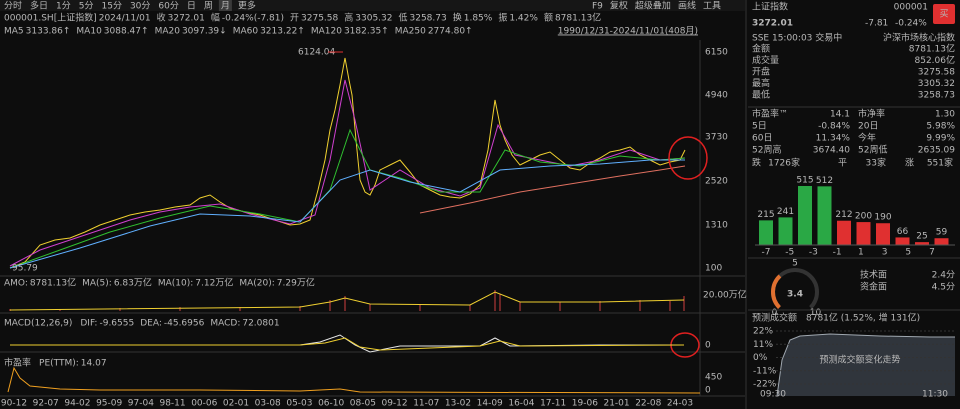 This screenshot has width=960, height=409. What do you see at coordinates (116, 324) in the screenshot?
I see `row-value: -9.6555` at bounding box center [116, 324].